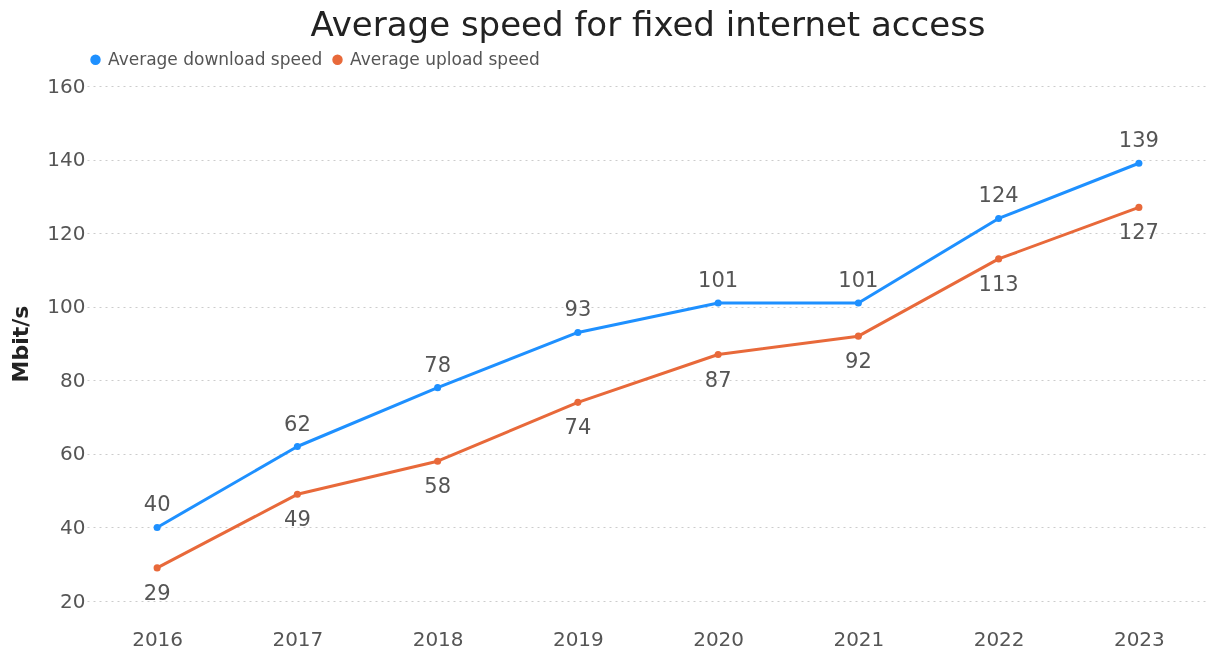  I want to click on y-tick-label: 140, so click(66, 159).